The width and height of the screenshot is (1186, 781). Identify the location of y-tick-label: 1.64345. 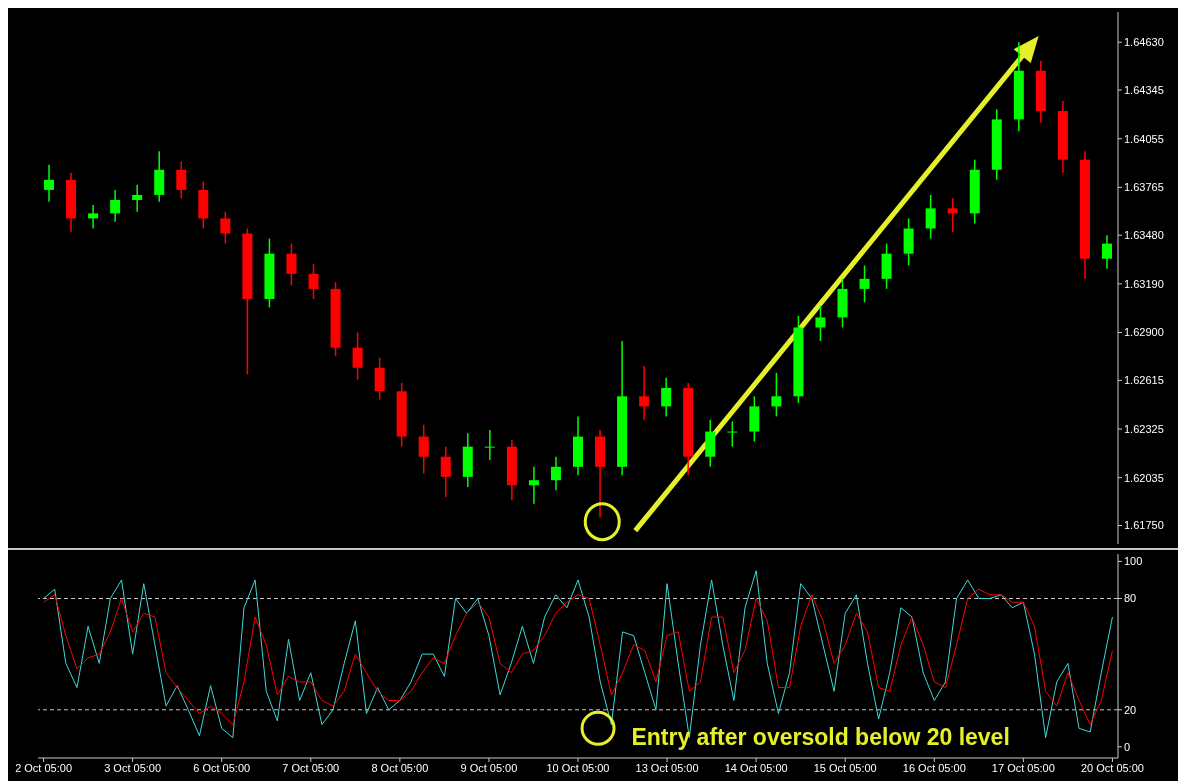
(1144, 89).